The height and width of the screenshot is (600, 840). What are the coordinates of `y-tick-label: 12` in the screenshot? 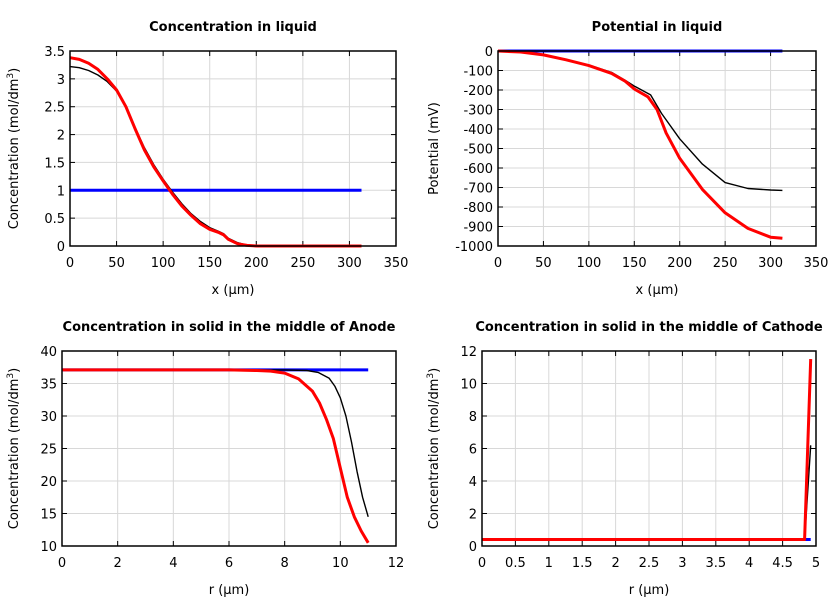 It's located at (468, 352).